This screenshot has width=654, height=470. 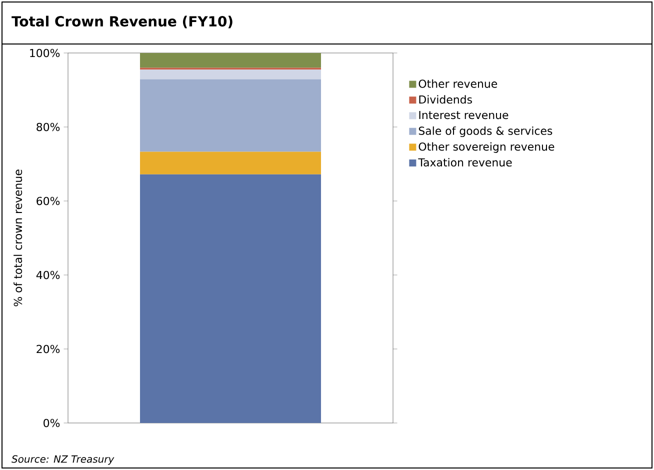 I want to click on y-tick-label: 80%, so click(x=48, y=127).